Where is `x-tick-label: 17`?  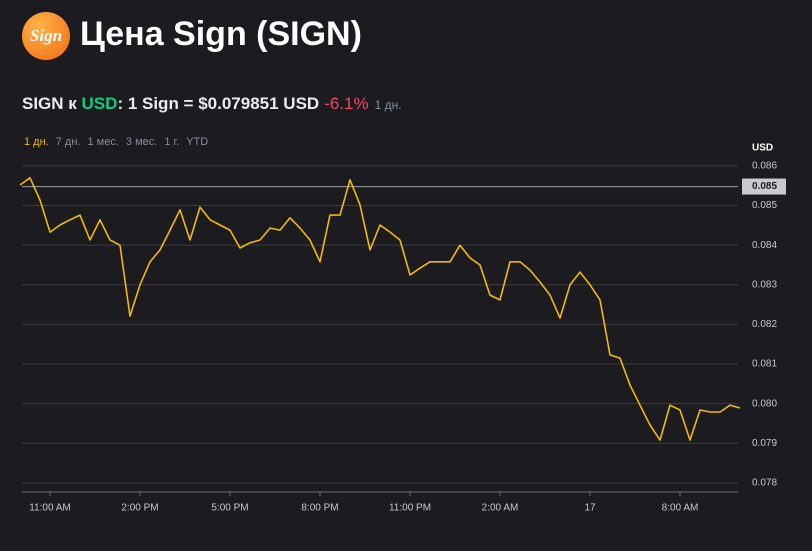
x-tick-label: 17 is located at coordinates (590, 508).